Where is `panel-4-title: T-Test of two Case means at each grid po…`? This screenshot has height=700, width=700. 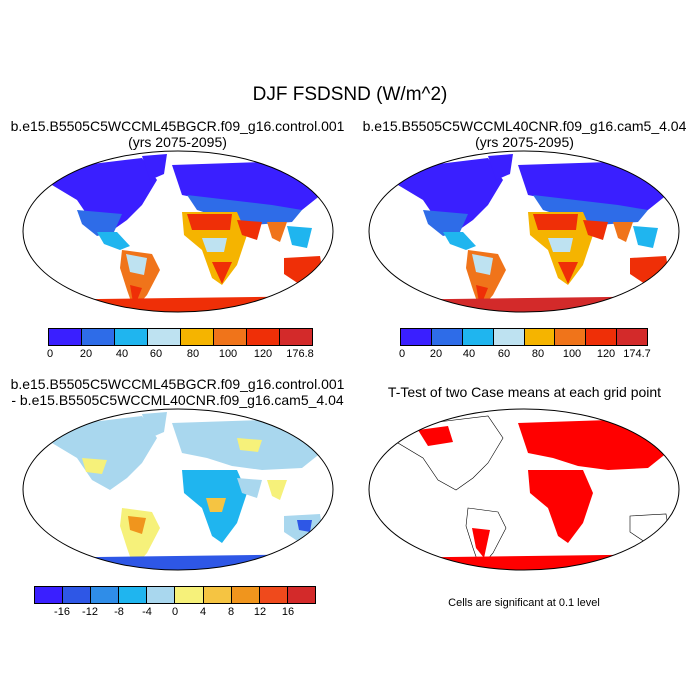
panel-4-title: T-Test of two Case means at each grid po… is located at coordinates (523, 392).